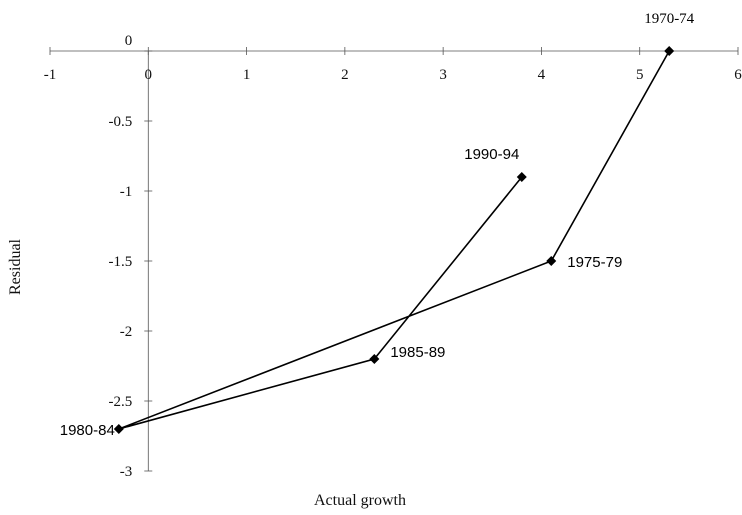  What do you see at coordinates (443, 75) in the screenshot?
I see `x-tick-label: 3` at bounding box center [443, 75].